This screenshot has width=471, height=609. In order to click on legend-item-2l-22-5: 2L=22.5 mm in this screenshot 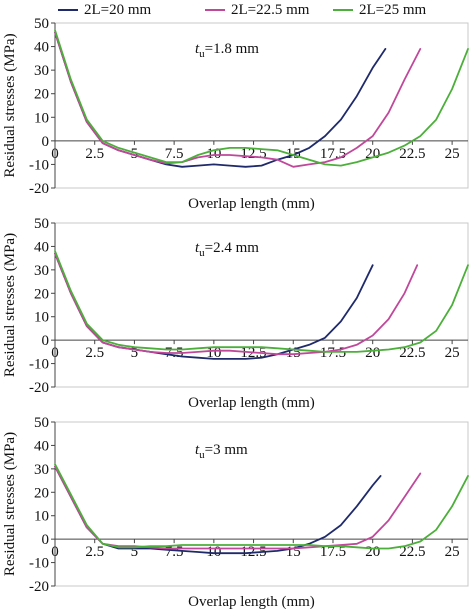, I will do `click(257, 10)`.